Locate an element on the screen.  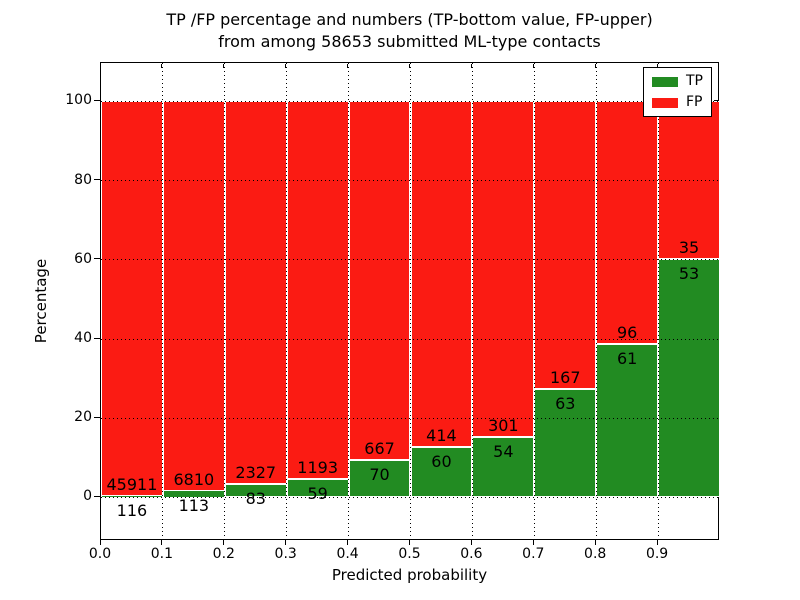
x-tick-label: 0.2 is located at coordinates (223, 554).